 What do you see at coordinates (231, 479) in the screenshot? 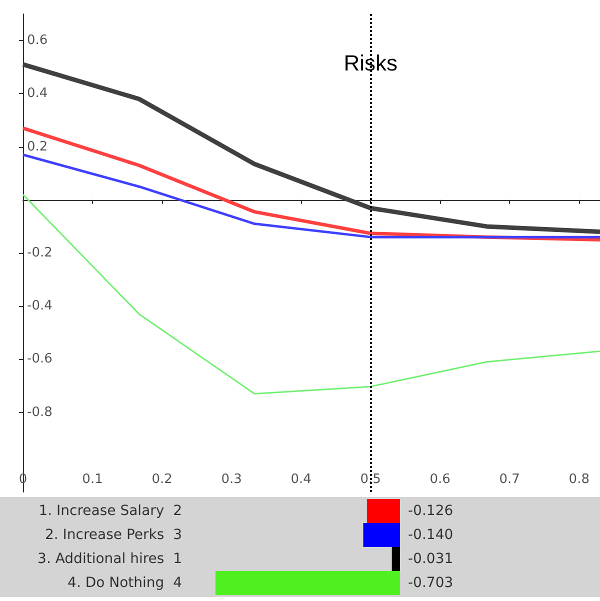
I see `x-tick-label: 0.3` at bounding box center [231, 479].